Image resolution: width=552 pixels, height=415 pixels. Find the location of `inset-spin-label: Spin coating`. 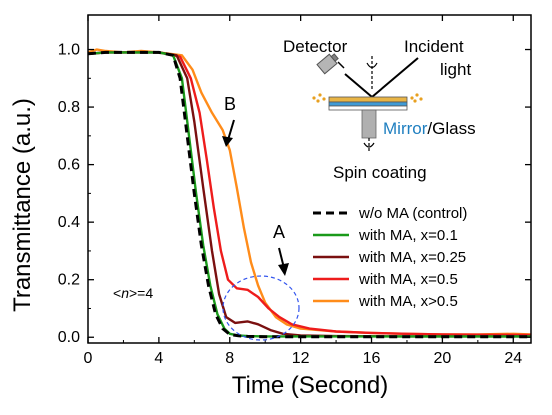

inset-spin-label: Spin coating is located at coordinates (380, 172).